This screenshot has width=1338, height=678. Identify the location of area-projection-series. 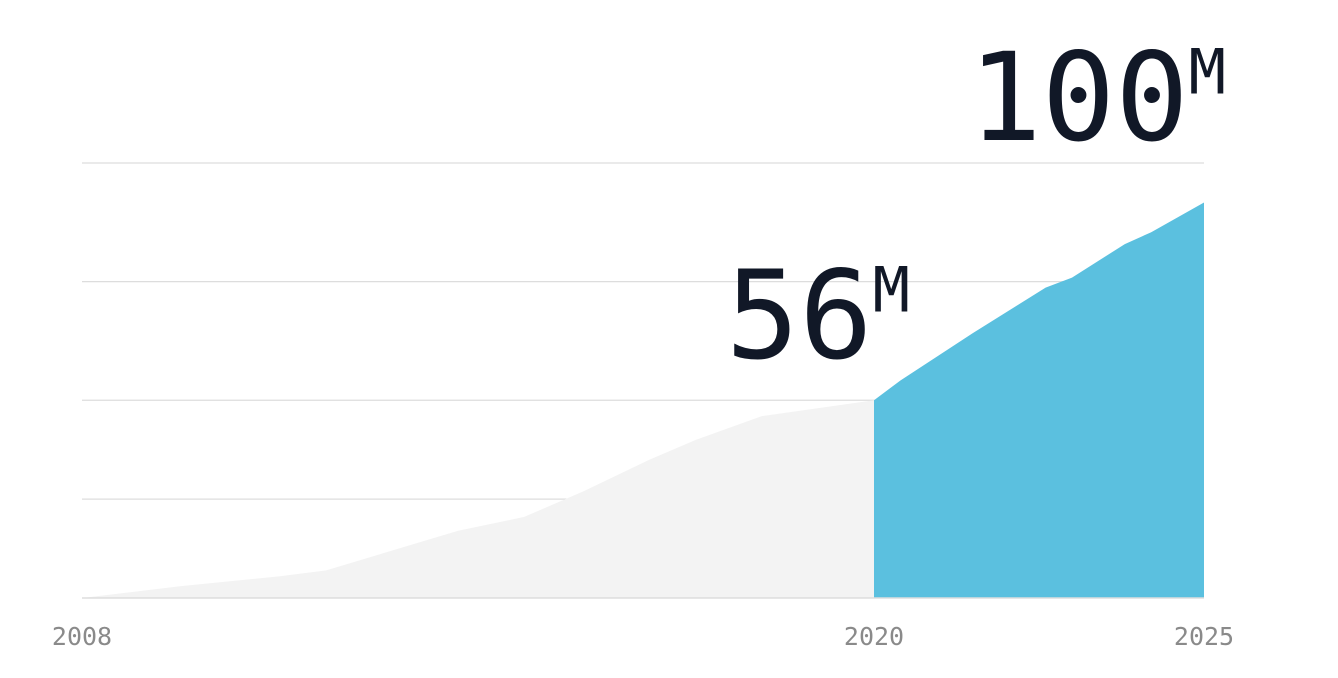
(1039, 400).